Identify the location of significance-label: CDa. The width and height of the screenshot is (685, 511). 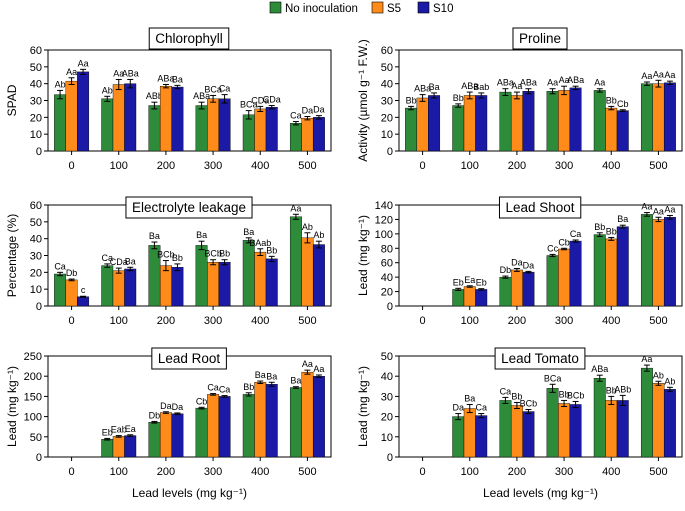
(272, 100).